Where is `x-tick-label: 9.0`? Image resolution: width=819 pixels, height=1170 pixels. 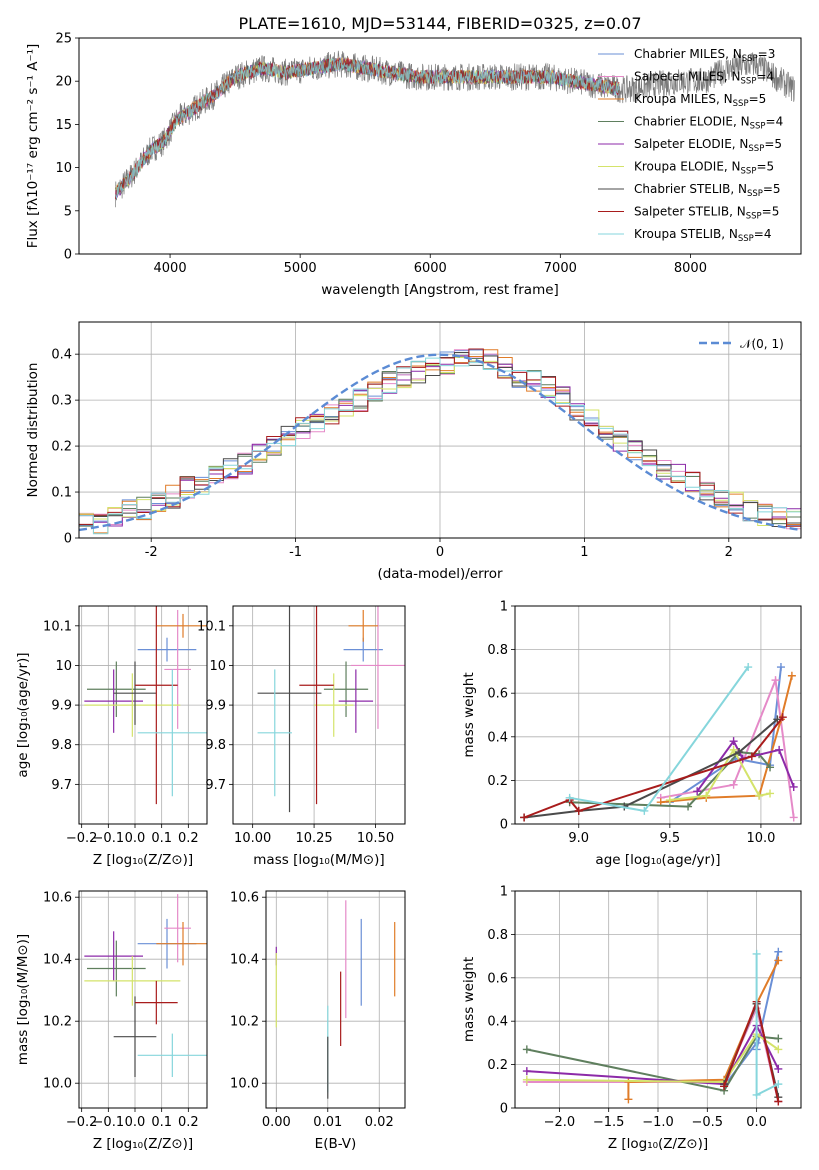
x-tick-label: 9.0 is located at coordinates (578, 838).